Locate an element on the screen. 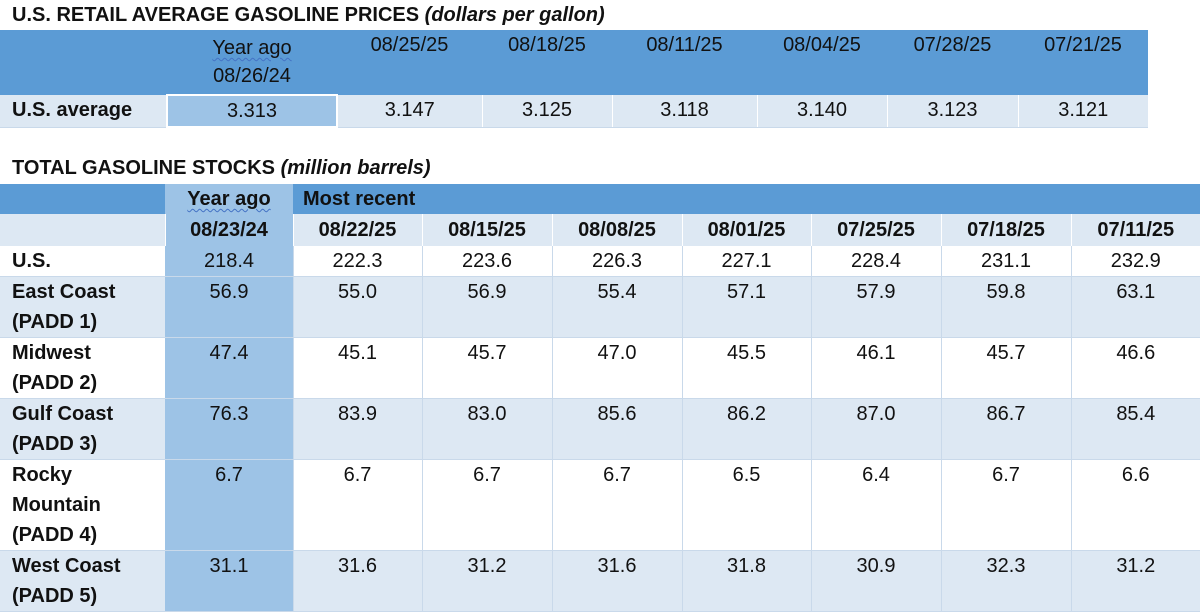  stocks-value: 87.0 is located at coordinates (875, 429).